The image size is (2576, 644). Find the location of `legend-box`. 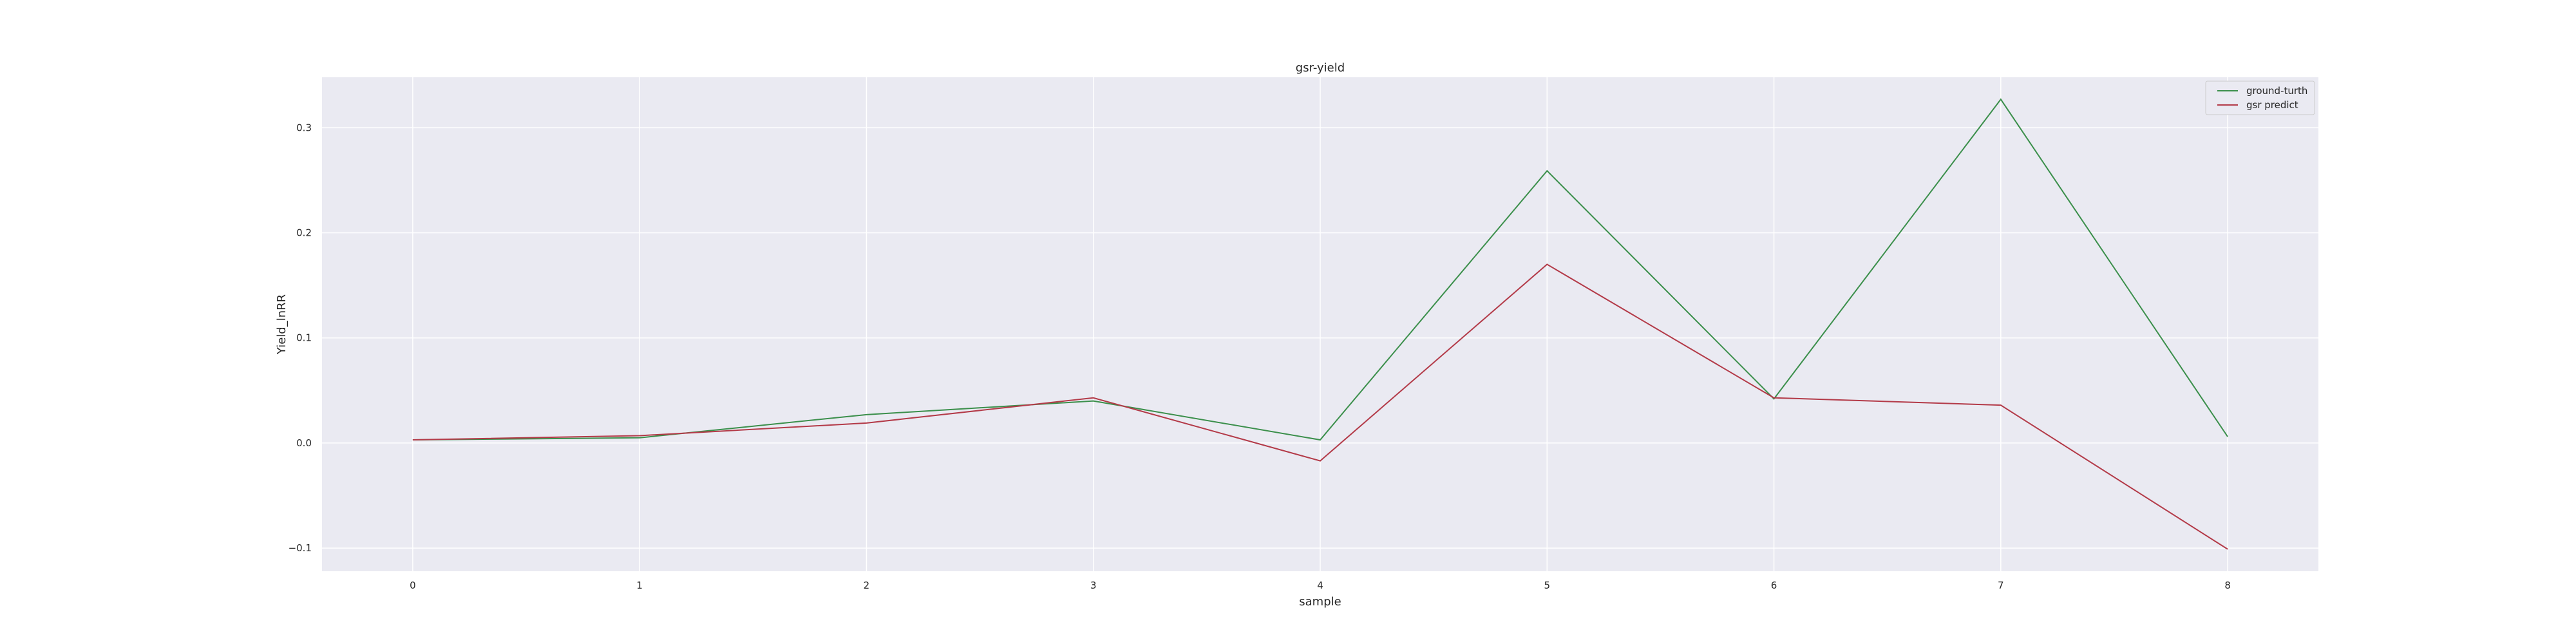

legend-box is located at coordinates (2260, 97).